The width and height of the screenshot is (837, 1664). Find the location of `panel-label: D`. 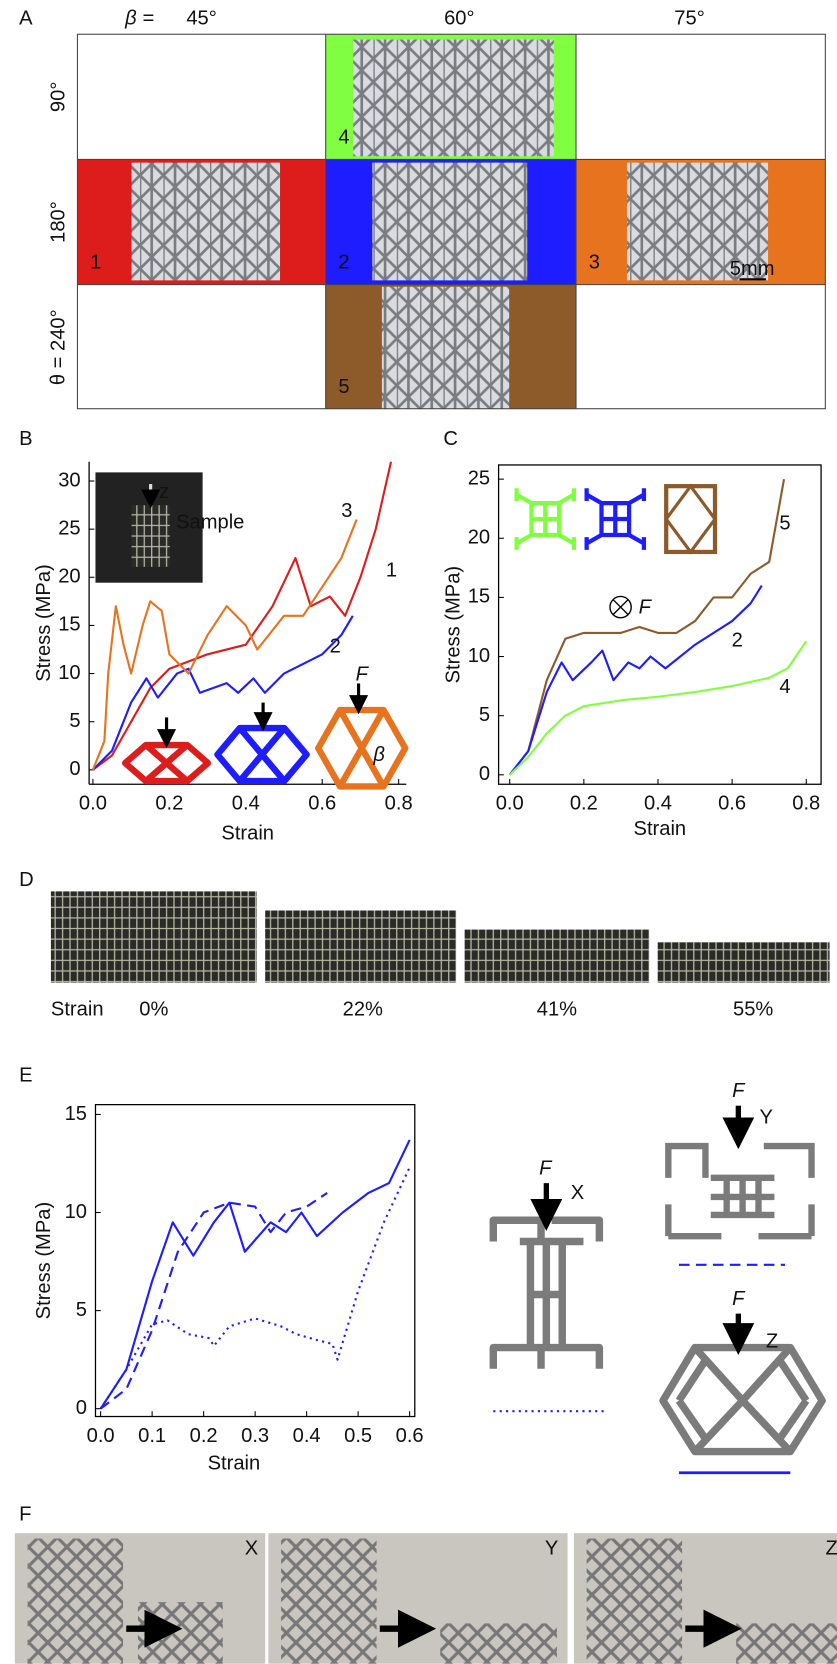

panel-label: D is located at coordinates (26, 880).